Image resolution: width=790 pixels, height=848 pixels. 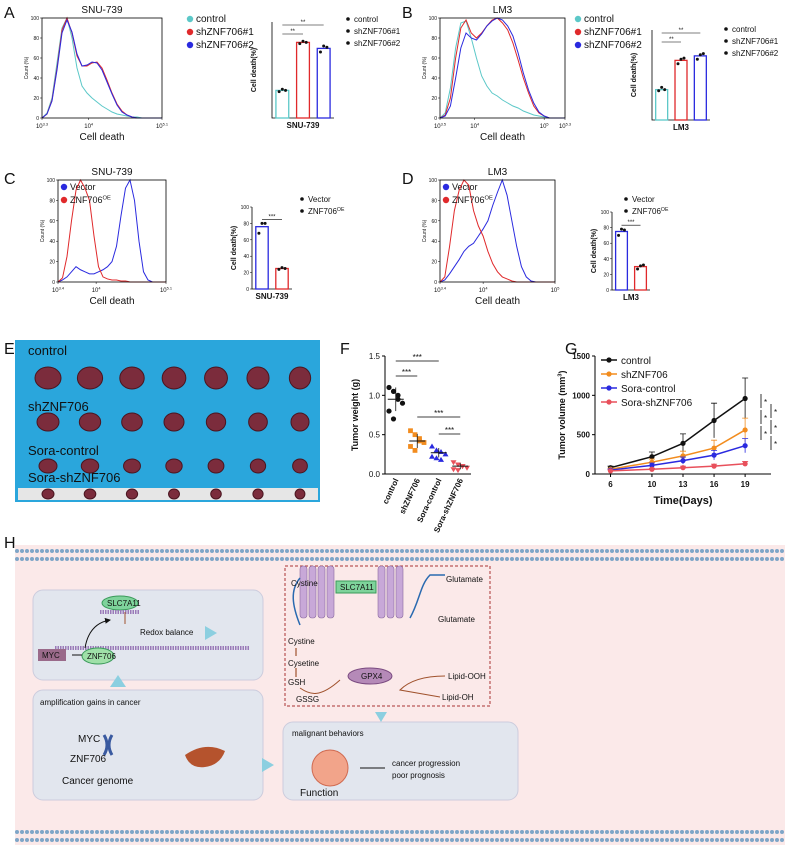 What do you see at coordinates (662, 104) in the screenshot?
I see `bar` at bounding box center [662, 104].